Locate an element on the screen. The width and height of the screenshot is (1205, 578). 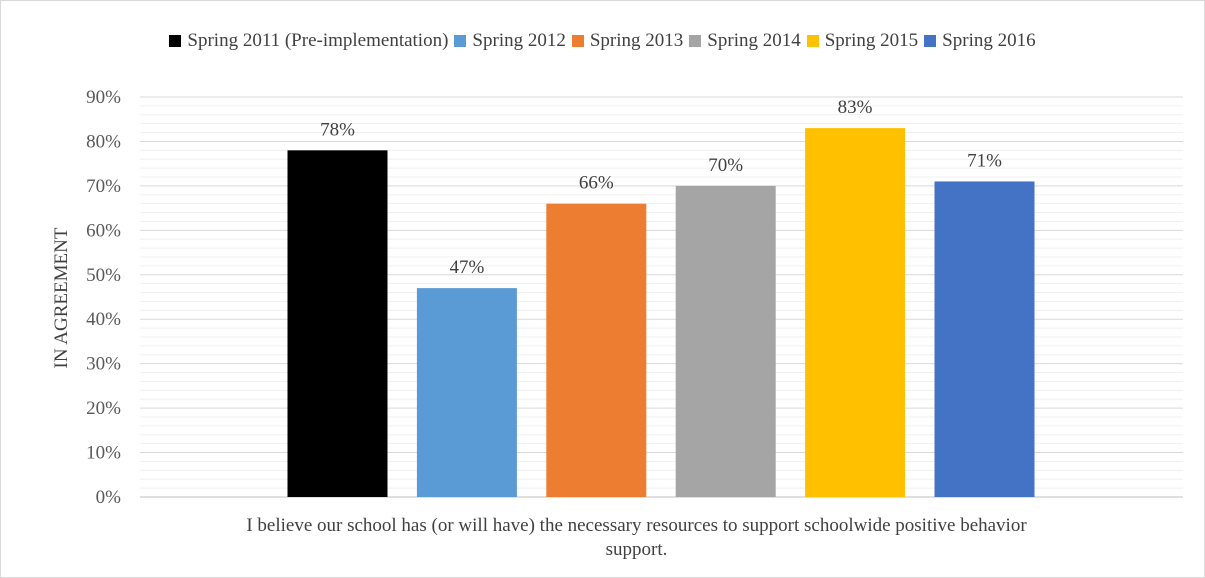
data-label-spring-2015: 83% is located at coordinates (855, 107).